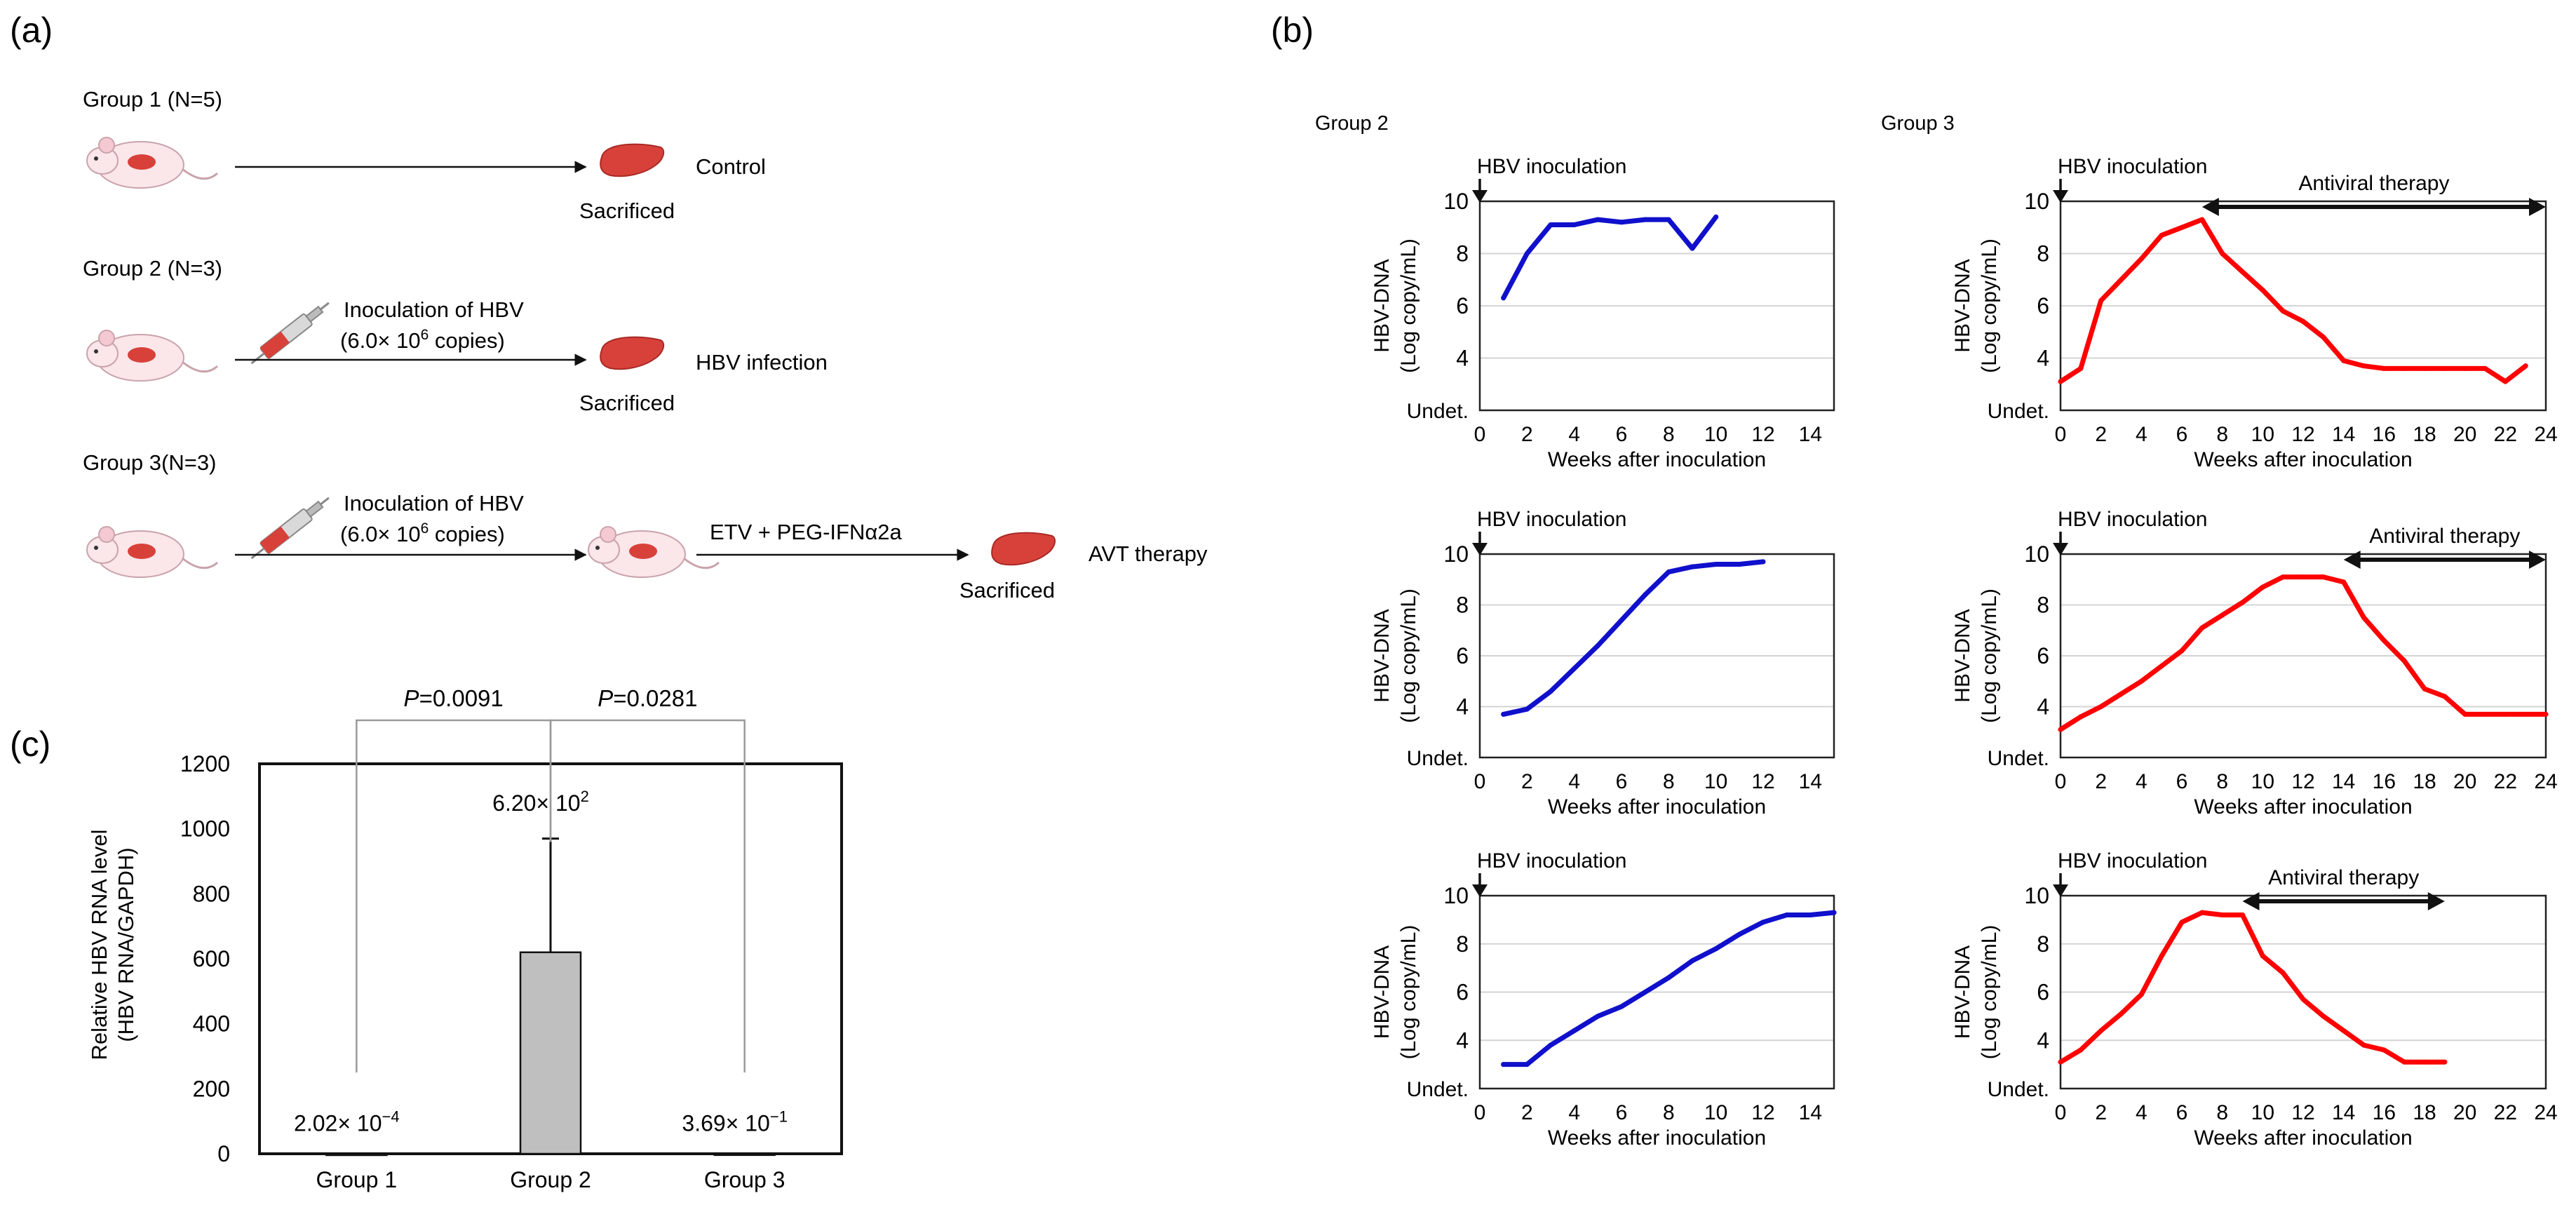 The height and width of the screenshot is (1219, 2576). I want to click on y-axis-label: Relative HBV RNA level, so click(99, 945).